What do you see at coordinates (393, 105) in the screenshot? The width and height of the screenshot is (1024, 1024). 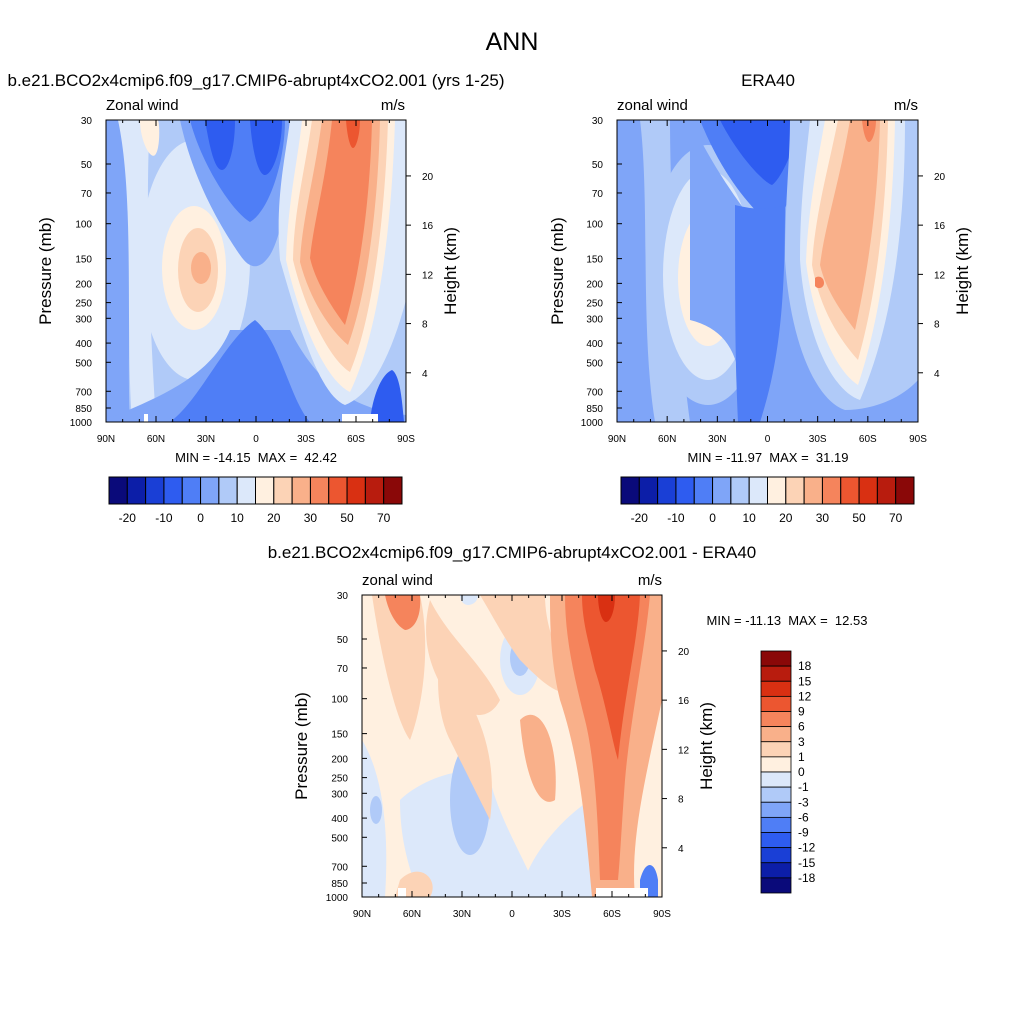 I see `panel-right-label: m/s` at bounding box center [393, 105].